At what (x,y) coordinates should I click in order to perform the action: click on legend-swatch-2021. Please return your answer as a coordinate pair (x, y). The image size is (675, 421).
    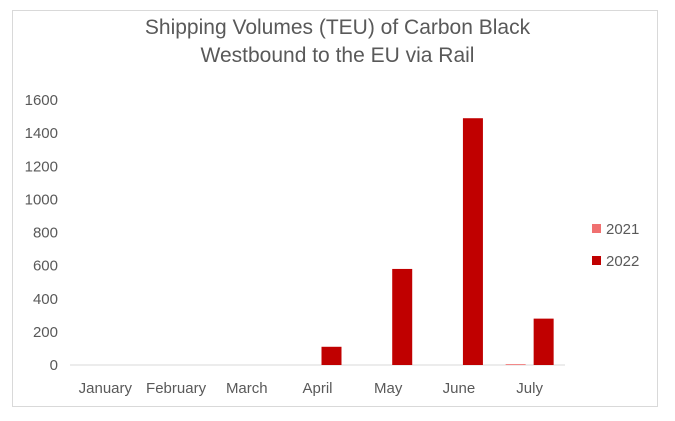
    Looking at the image, I should click on (596, 228).